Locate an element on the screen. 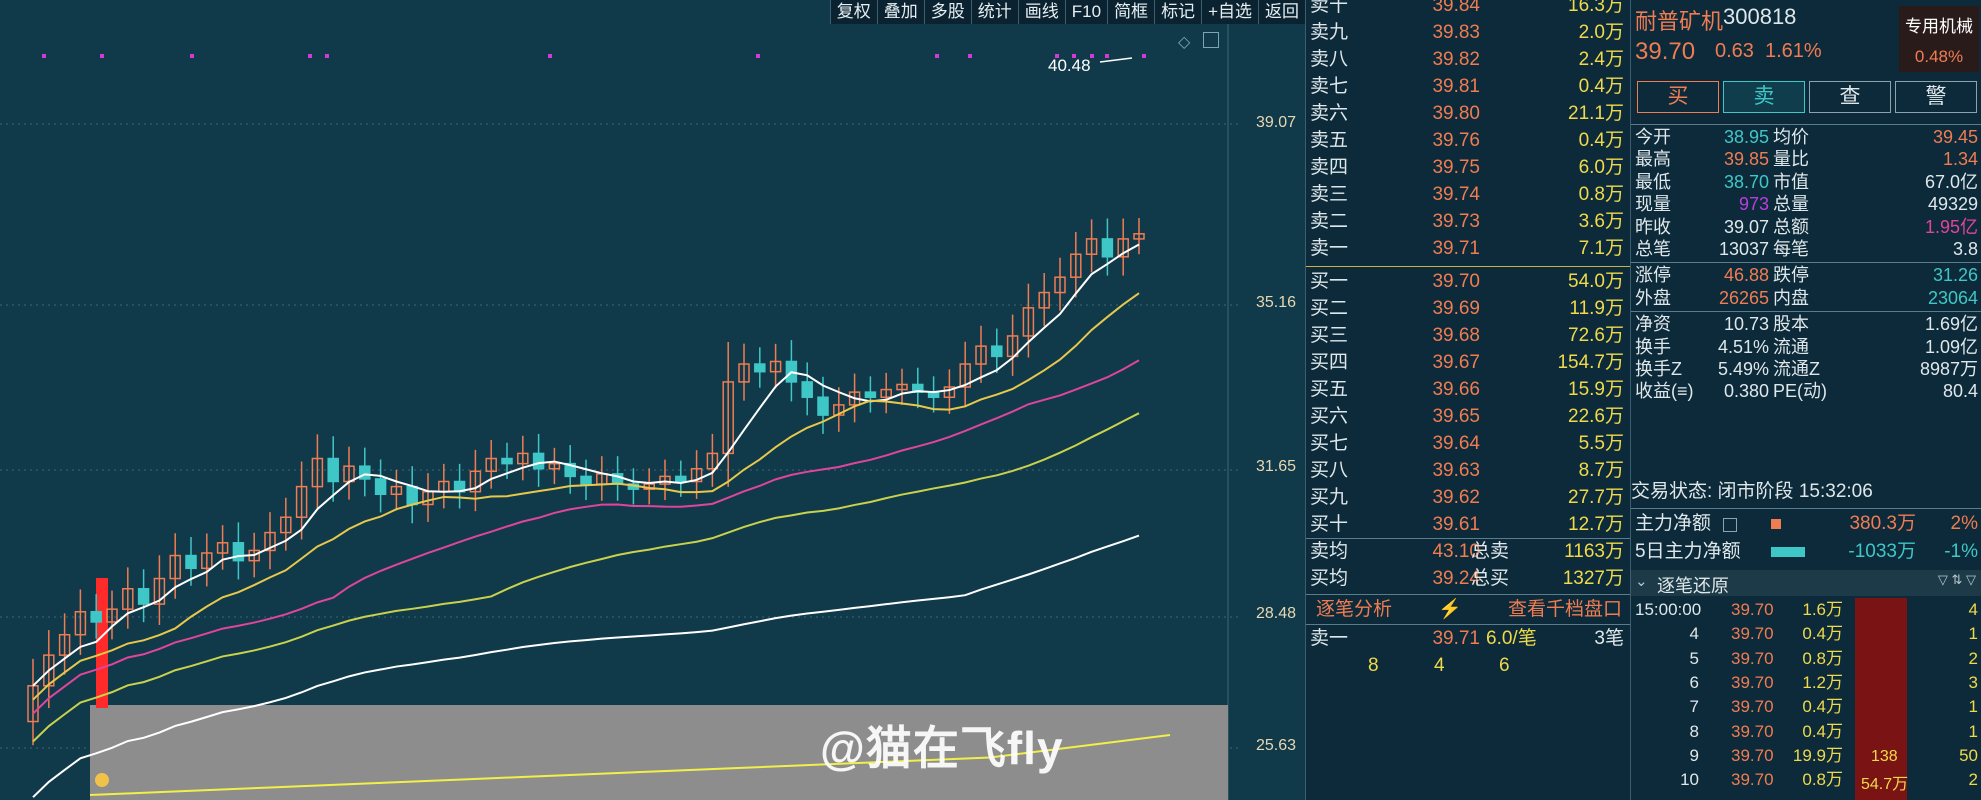 This screenshot has height=800, width=1981. alert-button: 警 is located at coordinates (1936, 97).